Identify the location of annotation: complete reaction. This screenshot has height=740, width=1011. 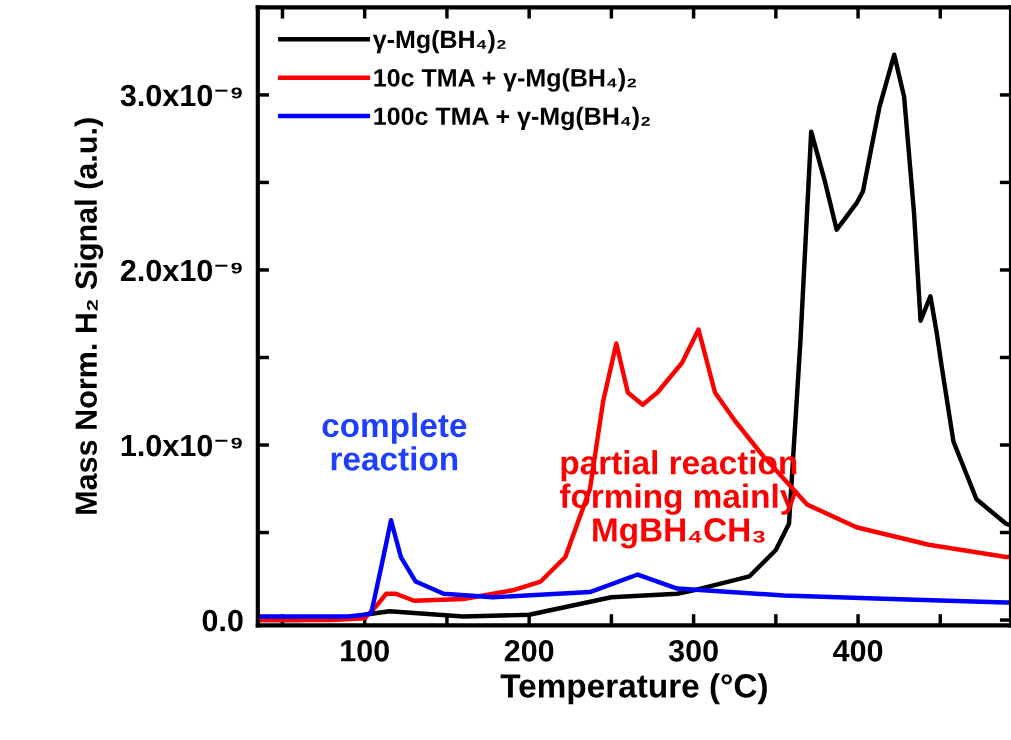
(394, 441).